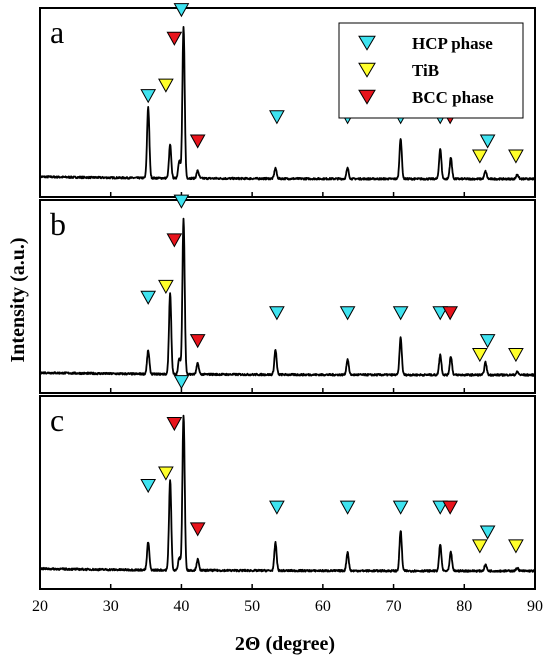  Describe the element at coordinates (57, 32) in the screenshot. I see `panel-label: a` at that location.